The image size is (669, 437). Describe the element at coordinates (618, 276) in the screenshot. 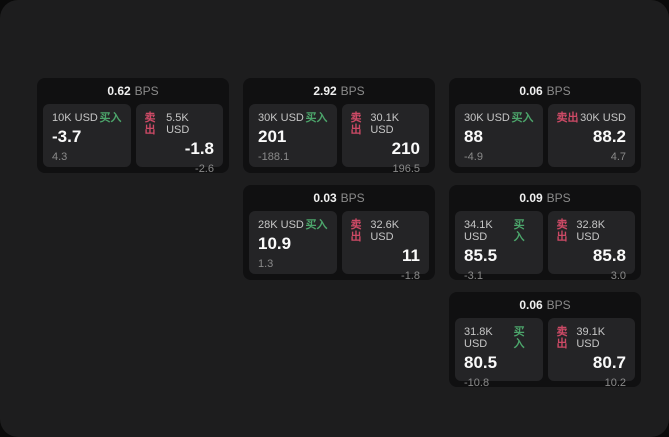

I see `sell-delta: 3.0` at that location.